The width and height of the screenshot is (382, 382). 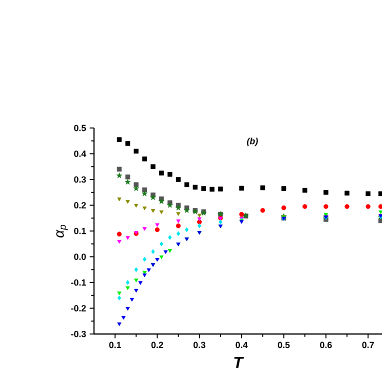 I want to click on y-tick-label: 0.5, so click(x=80, y=128).